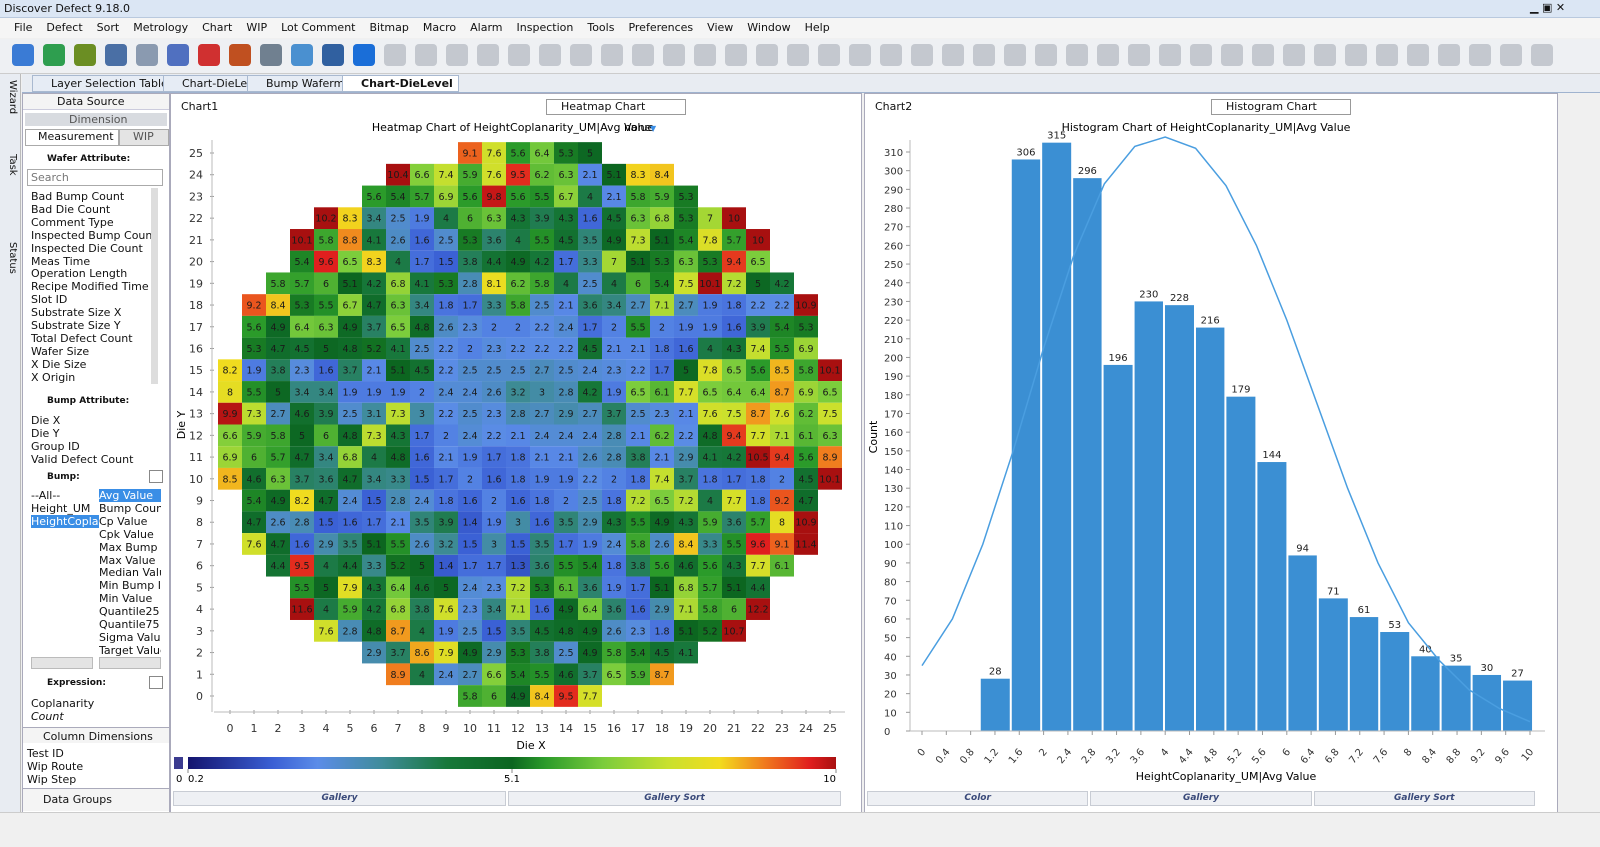 The image size is (1600, 847). I want to click on subtab-label: WIP, so click(143, 136).